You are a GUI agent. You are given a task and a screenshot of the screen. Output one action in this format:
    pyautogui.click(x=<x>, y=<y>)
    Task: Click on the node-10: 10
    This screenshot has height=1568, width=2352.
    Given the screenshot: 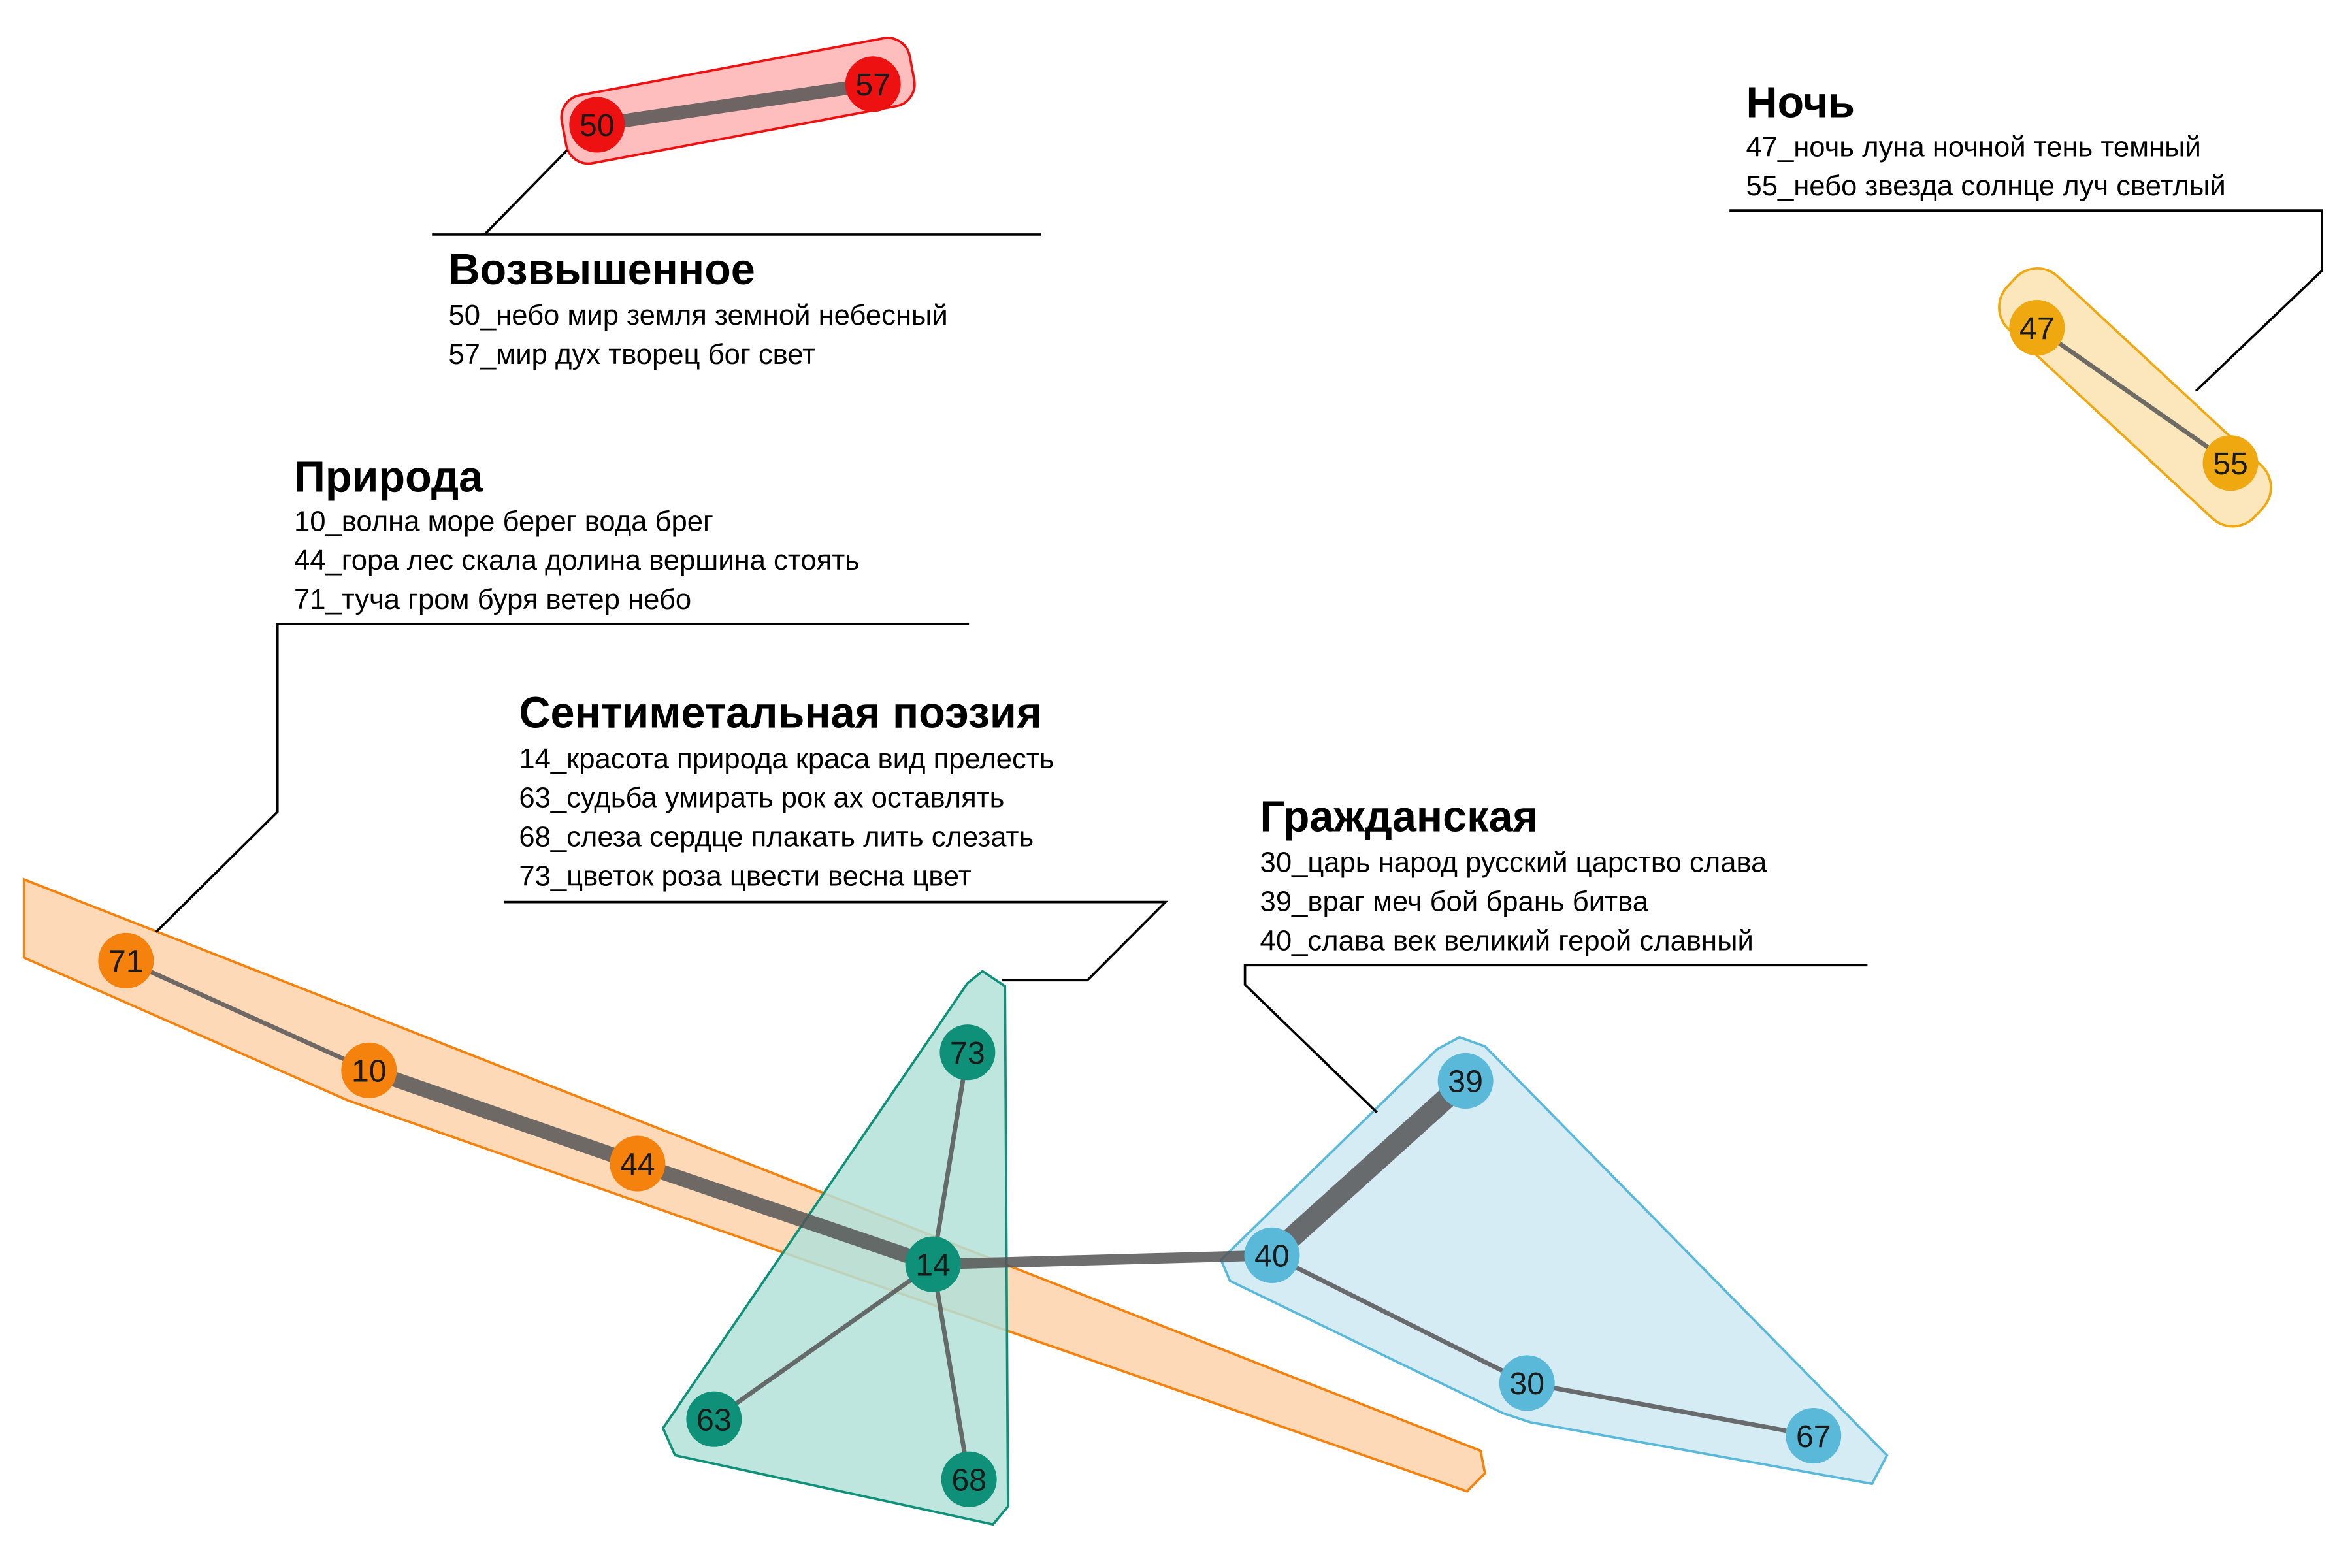 What is the action you would take?
    pyautogui.click(x=369, y=1070)
    